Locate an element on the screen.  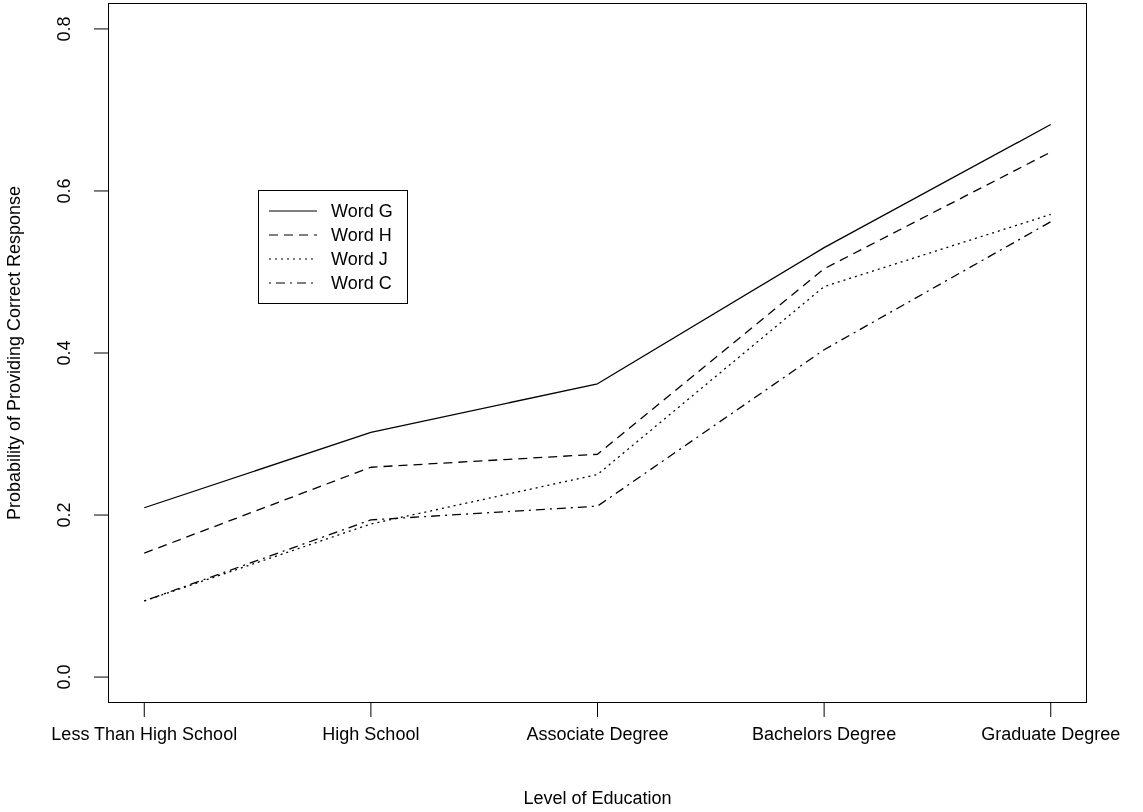
x-axis-title: Level of Education is located at coordinates (597, 798).